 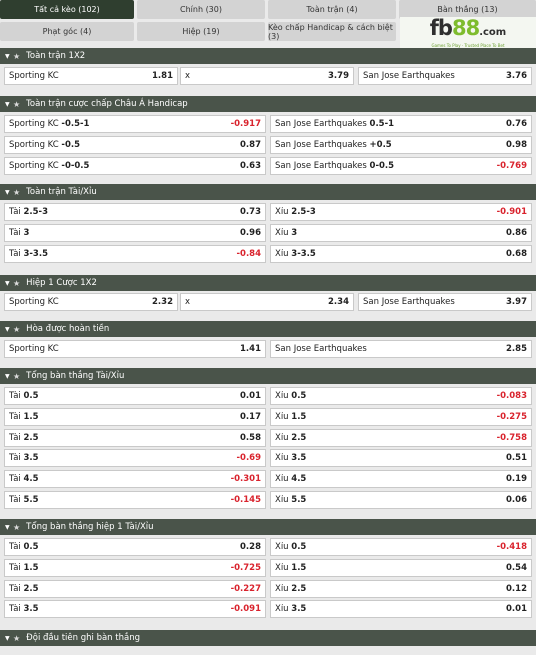 I want to click on section-title: Hòa được hoàn tiền, so click(x=68, y=329).